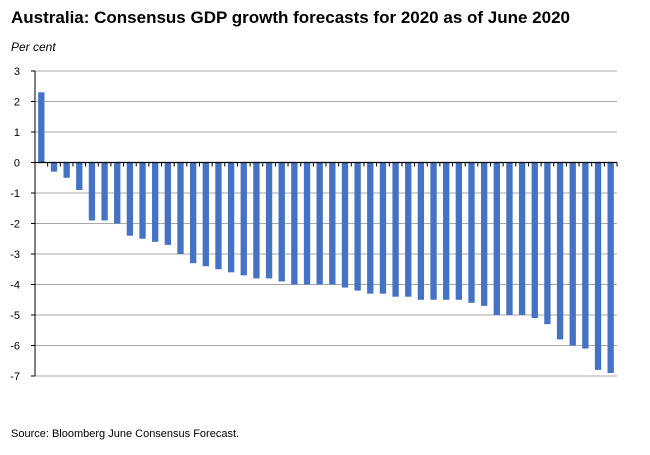 Image resolution: width=650 pixels, height=455 pixels. Describe the element at coordinates (17, 164) in the screenshot. I see `y-tick-label: 0` at that location.